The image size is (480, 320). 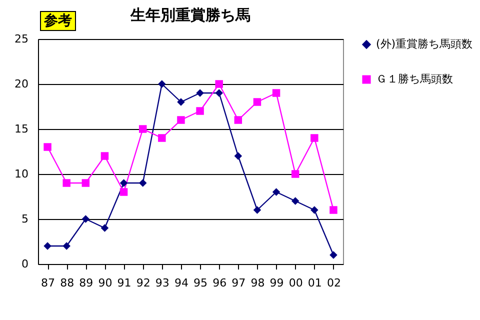 What do you see at coordinates (21, 84) in the screenshot?
I see `y-tick-label: 20` at bounding box center [21, 84].